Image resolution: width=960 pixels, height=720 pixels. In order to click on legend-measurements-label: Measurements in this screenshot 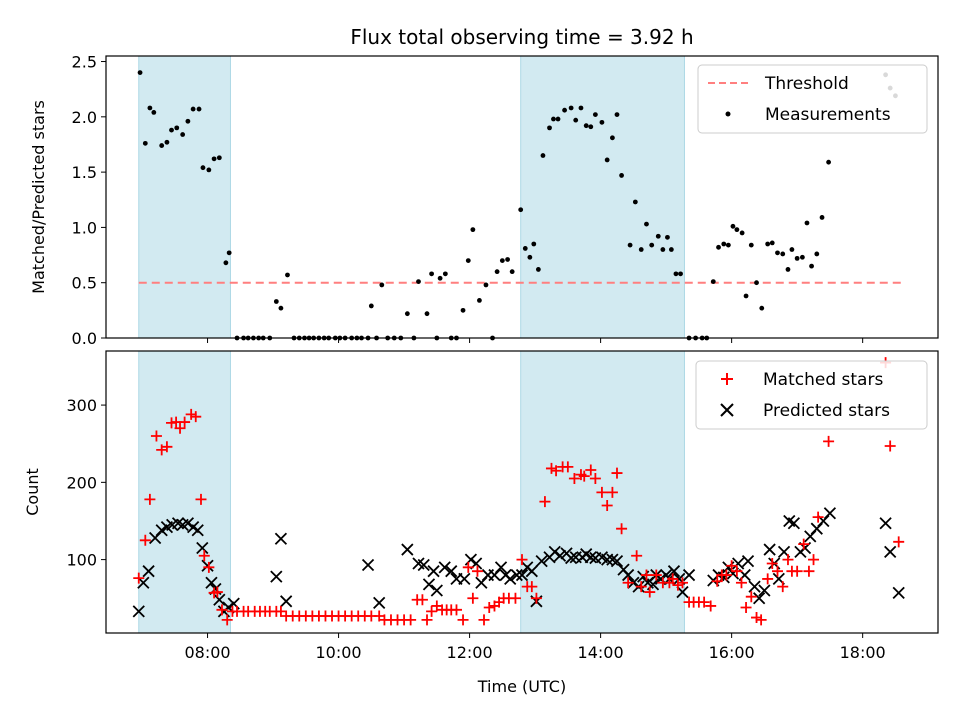, I will do `click(828, 115)`.